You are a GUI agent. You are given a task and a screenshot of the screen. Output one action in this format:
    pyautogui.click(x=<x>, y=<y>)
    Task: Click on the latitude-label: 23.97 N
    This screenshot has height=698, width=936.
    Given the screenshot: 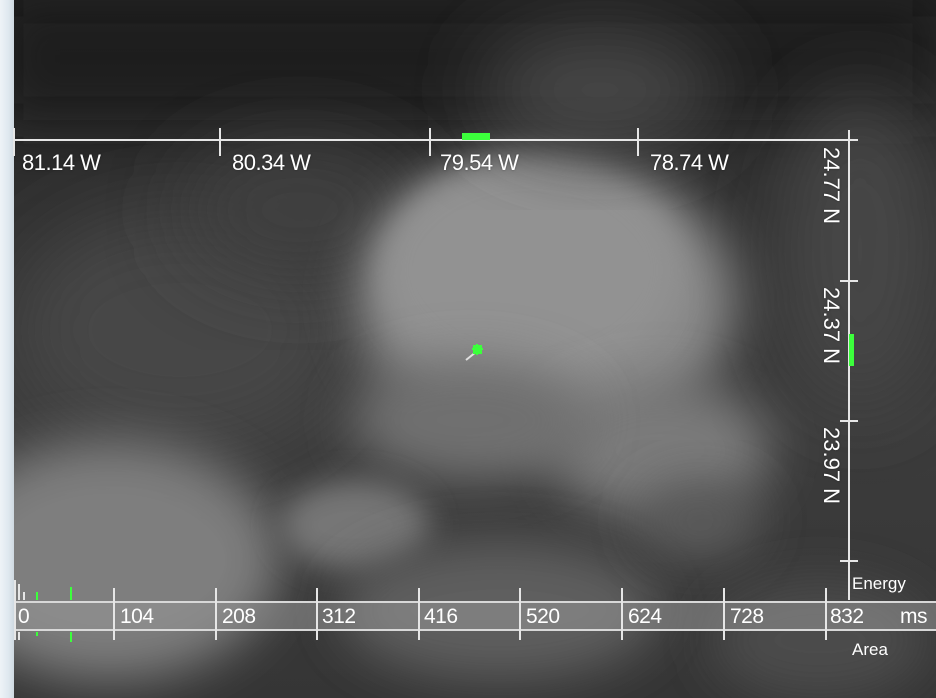 What is the action you would take?
    pyautogui.click(x=831, y=466)
    